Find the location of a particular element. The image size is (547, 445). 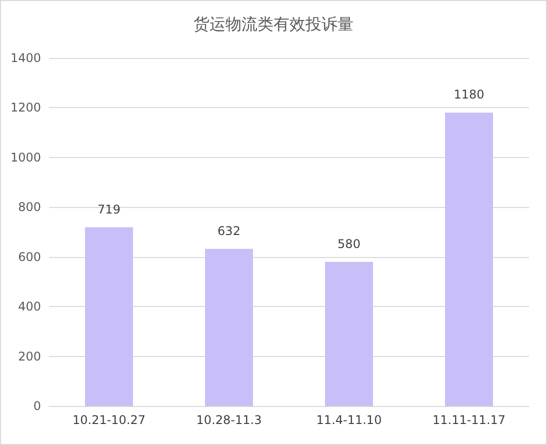

y-tick-label: 800 is located at coordinates (29, 207).